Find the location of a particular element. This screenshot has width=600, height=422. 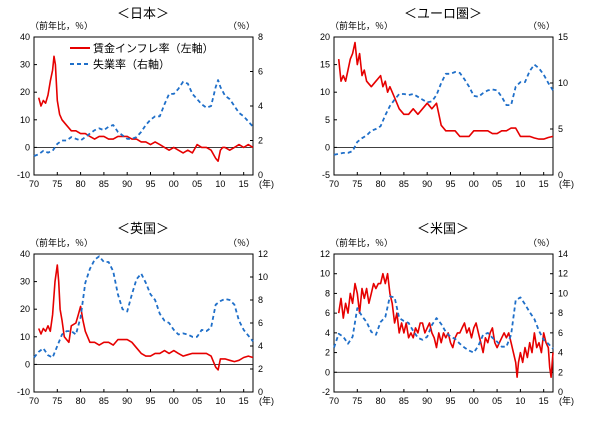

x-tick-label: 90 is located at coordinates (427, 184).